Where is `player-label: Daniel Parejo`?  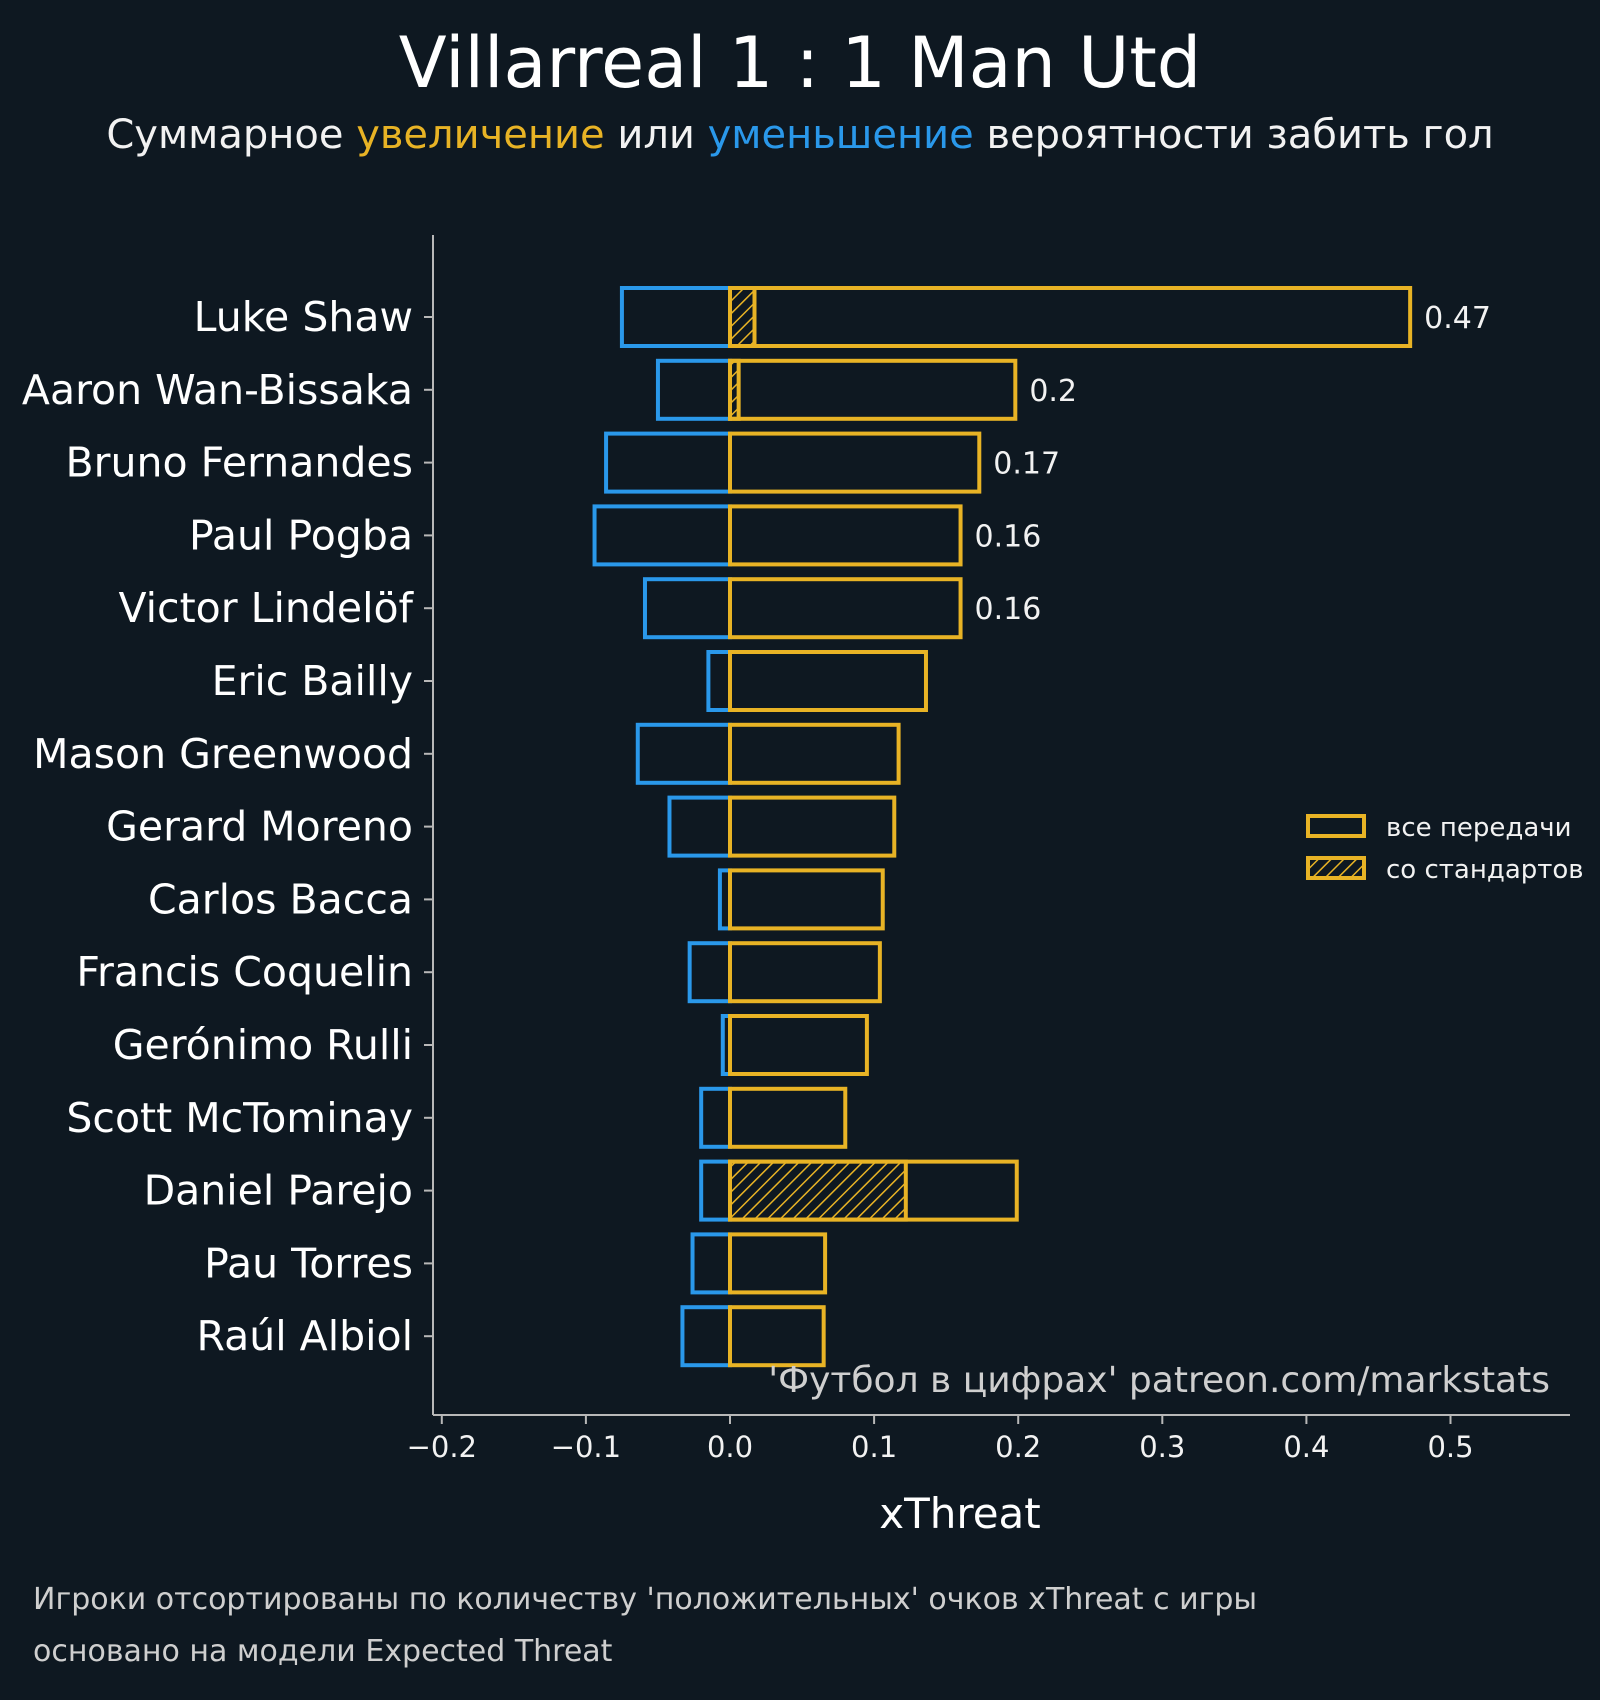
player-label: Daniel Parejo is located at coordinates (278, 1191).